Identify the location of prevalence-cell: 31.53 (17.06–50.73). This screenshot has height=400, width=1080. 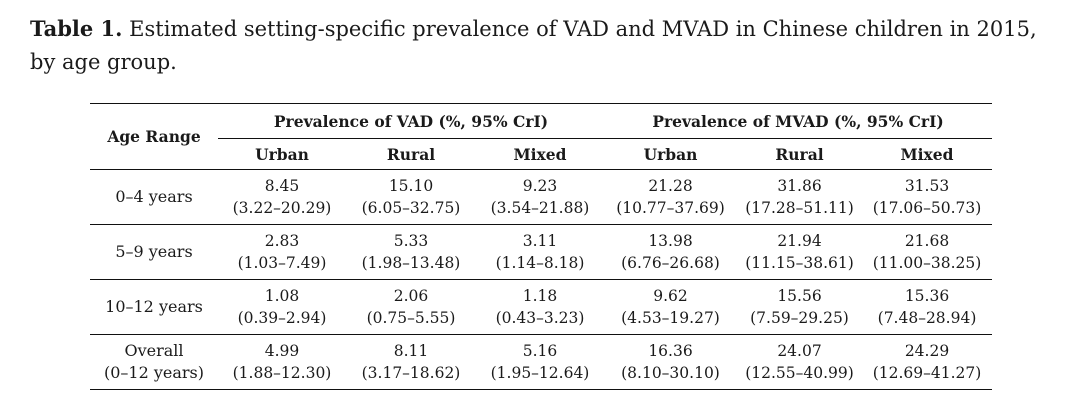
(927, 197).